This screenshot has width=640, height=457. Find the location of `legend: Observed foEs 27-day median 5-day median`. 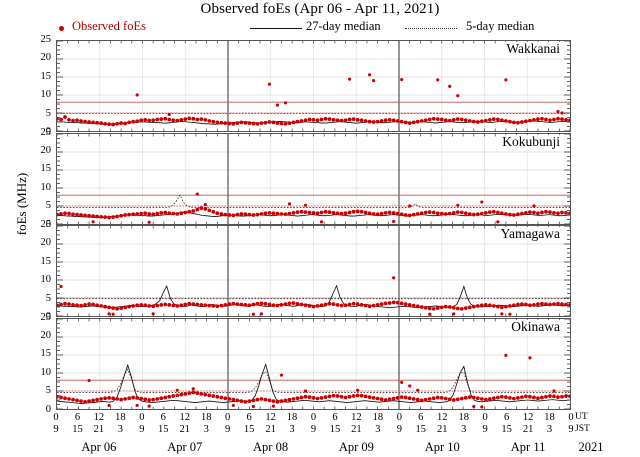

legend: Observed foEs 27-day median 5-day median is located at coordinates (320, 27).